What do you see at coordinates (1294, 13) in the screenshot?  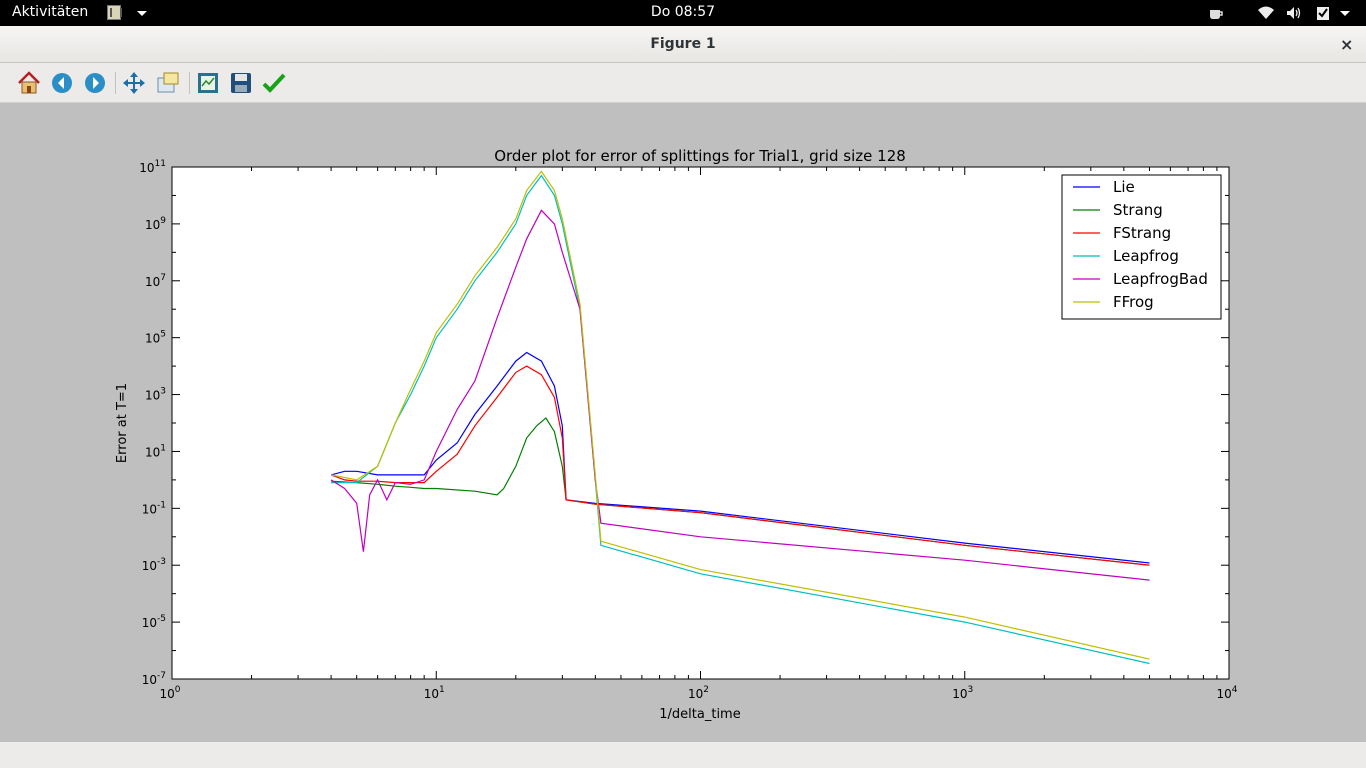 I see `volume-icon` at bounding box center [1294, 13].